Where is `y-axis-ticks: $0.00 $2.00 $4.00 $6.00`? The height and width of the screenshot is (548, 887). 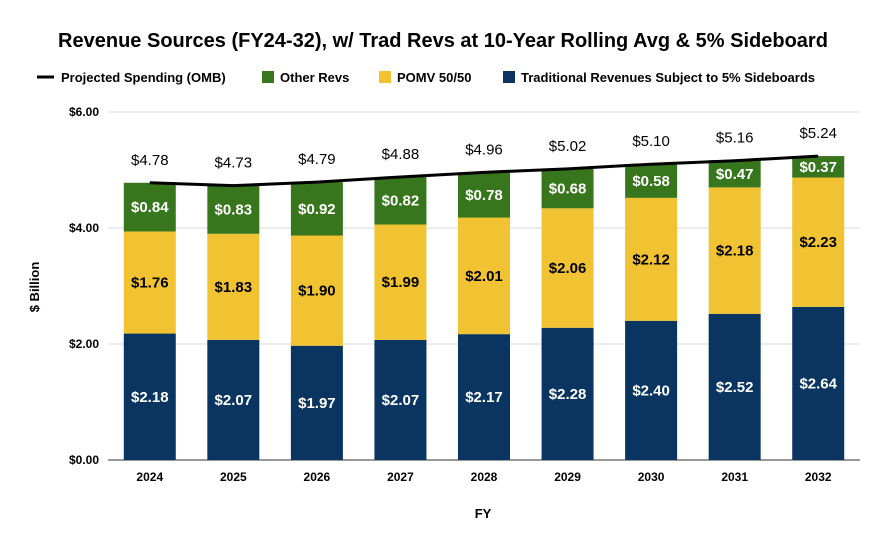
y-axis-ticks: $0.00 $2.00 $4.00 $6.00 is located at coordinates (84, 286).